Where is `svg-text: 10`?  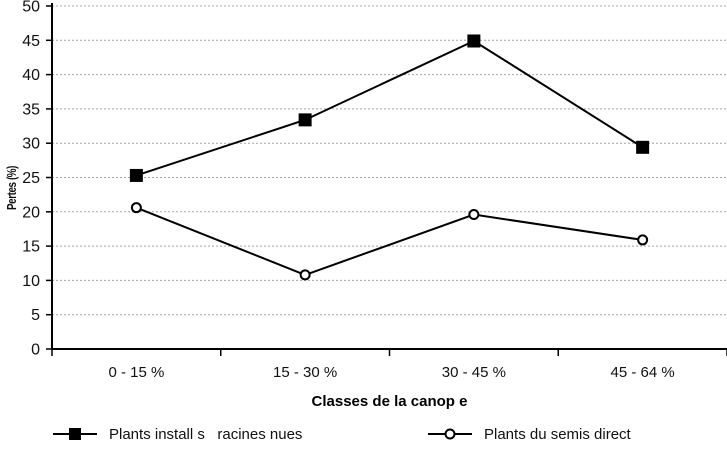
svg-text: 10 is located at coordinates (31, 281).